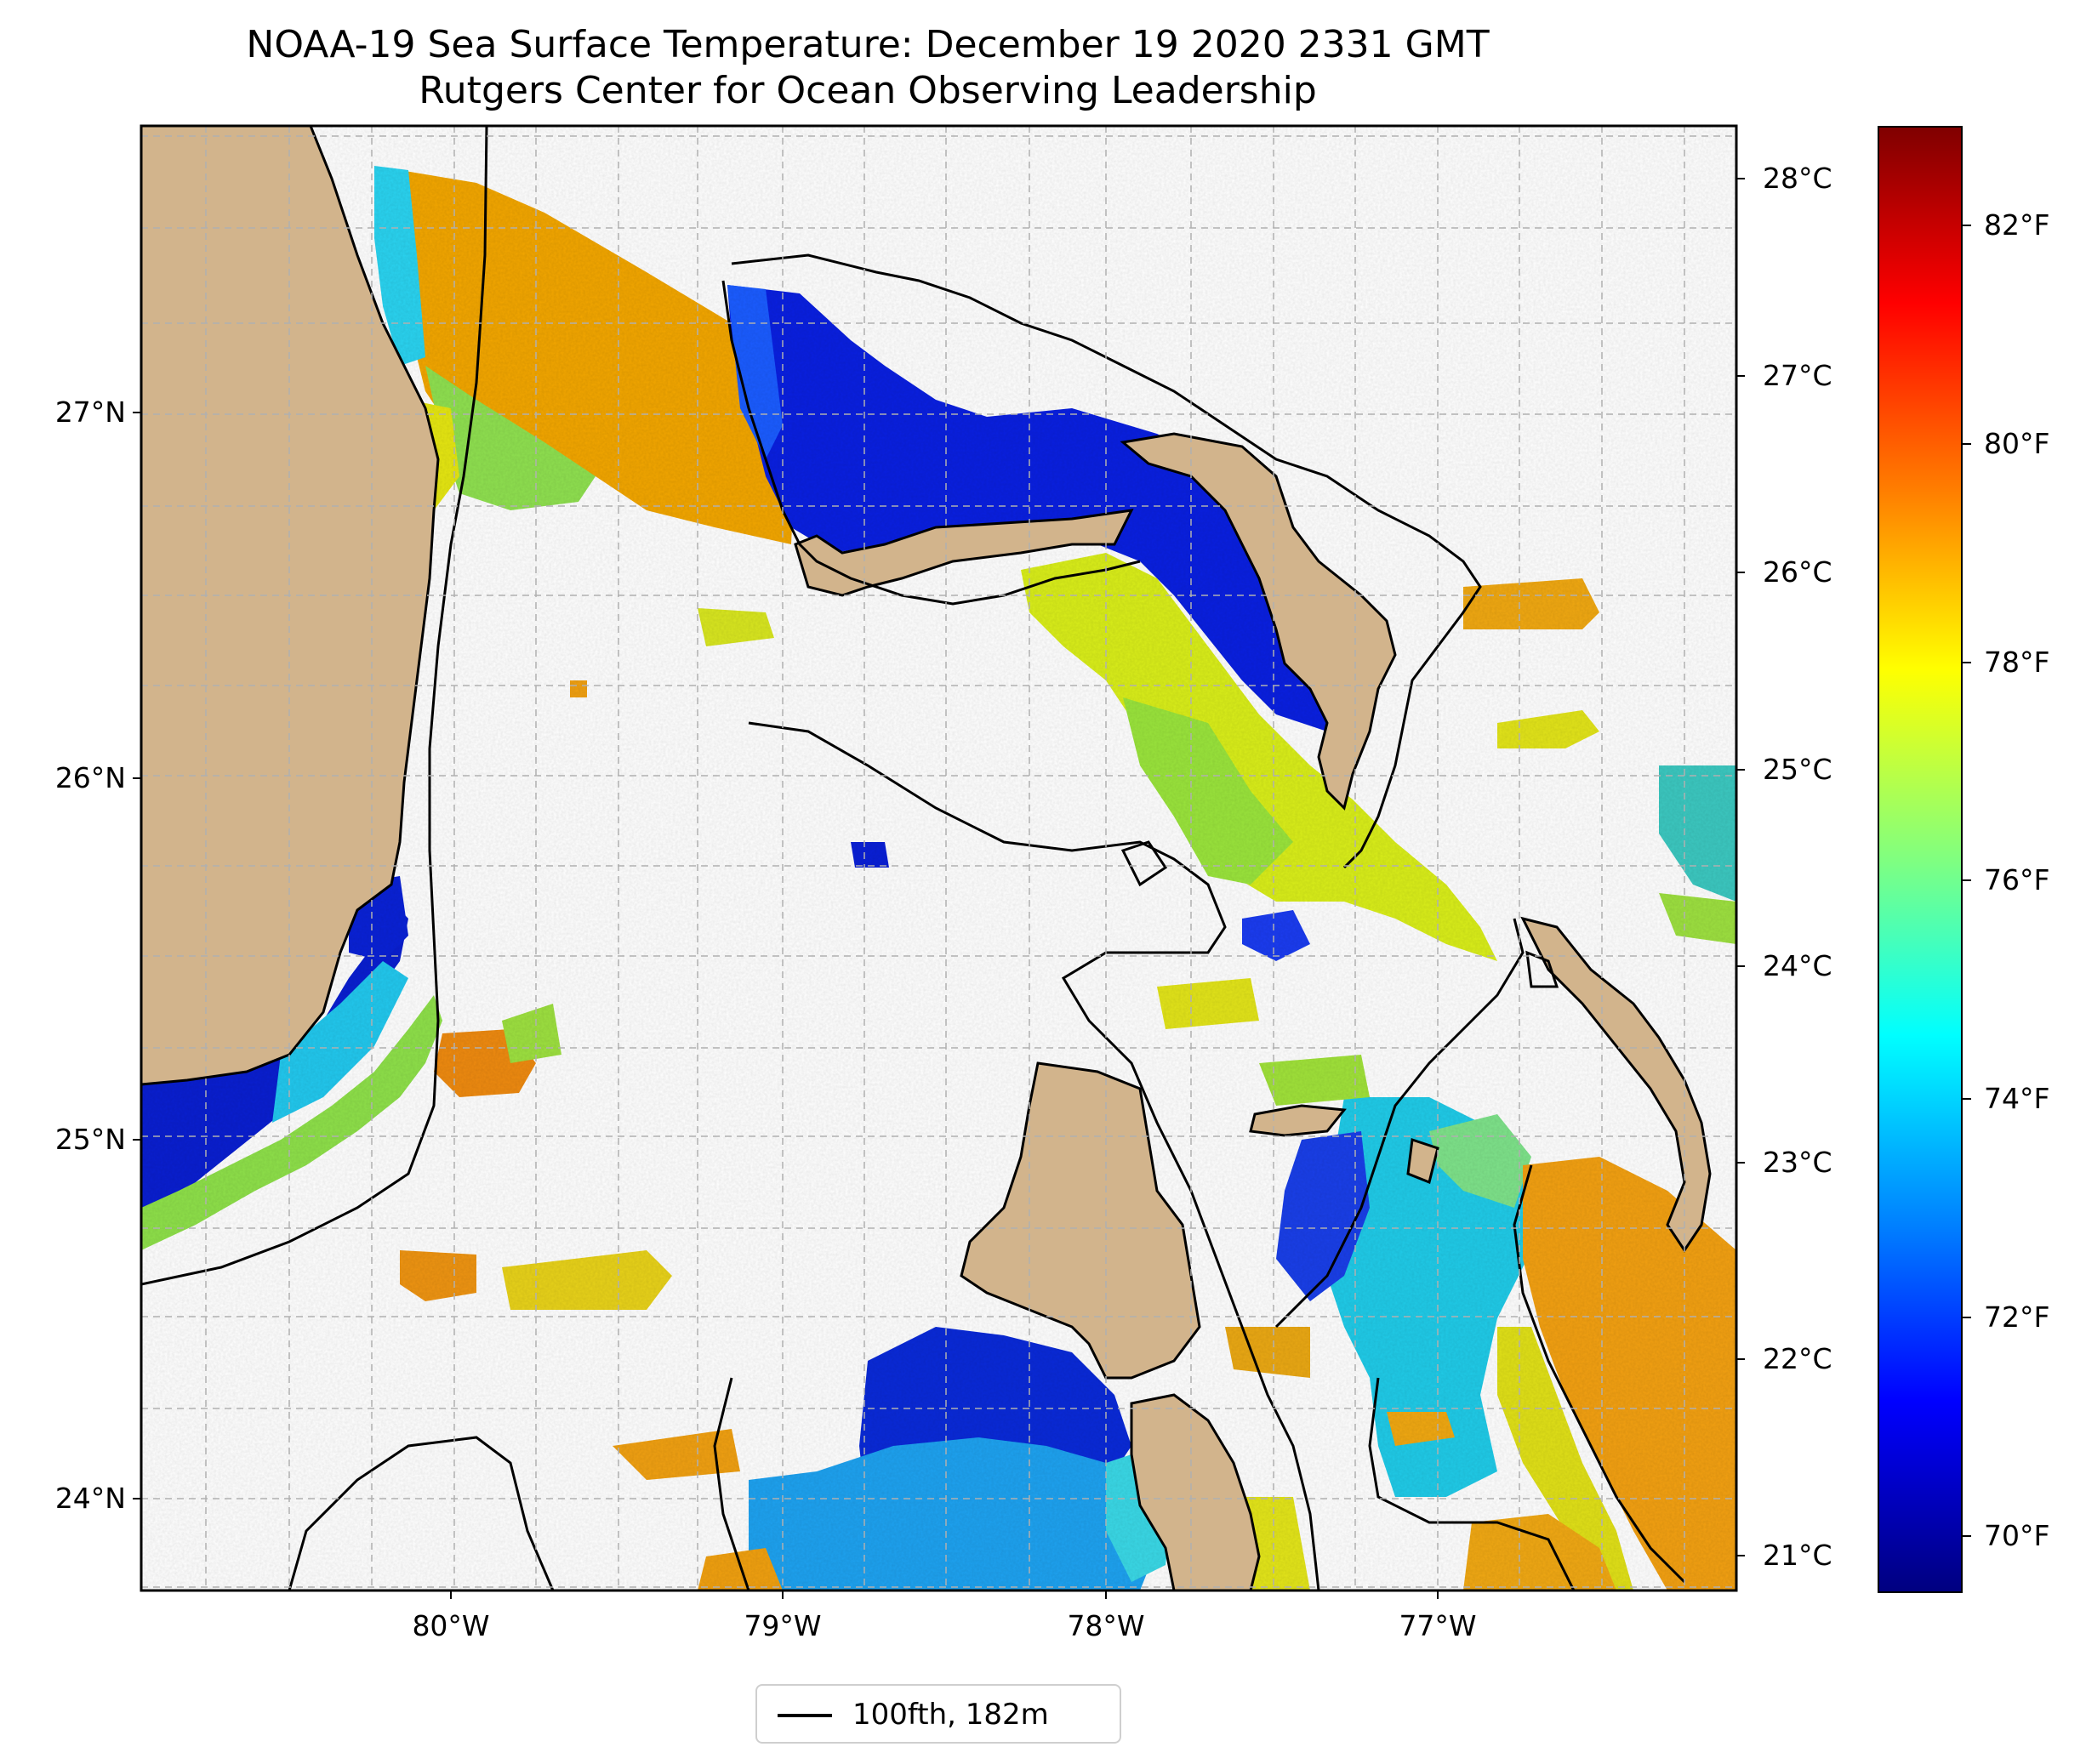 Image resolution: width=2086 pixels, height=1764 pixels. I want to click on temperature-colorbar, so click(1920, 859).